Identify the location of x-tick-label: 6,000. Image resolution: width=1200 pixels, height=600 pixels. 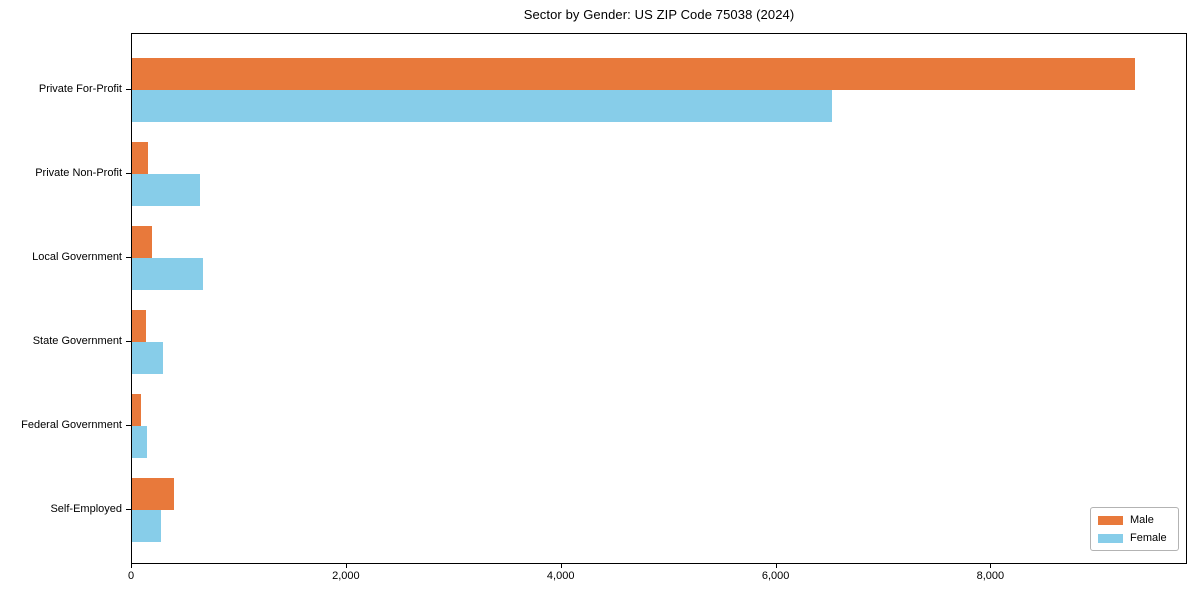
(775, 576).